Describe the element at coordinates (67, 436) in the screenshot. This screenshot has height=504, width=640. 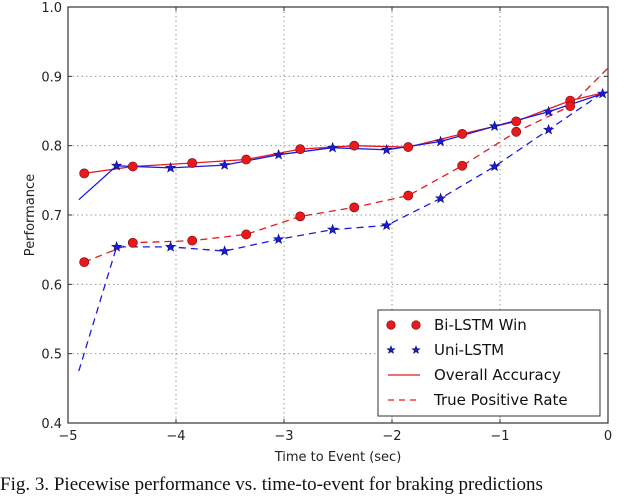
I see `x-tick-label: −5` at that location.